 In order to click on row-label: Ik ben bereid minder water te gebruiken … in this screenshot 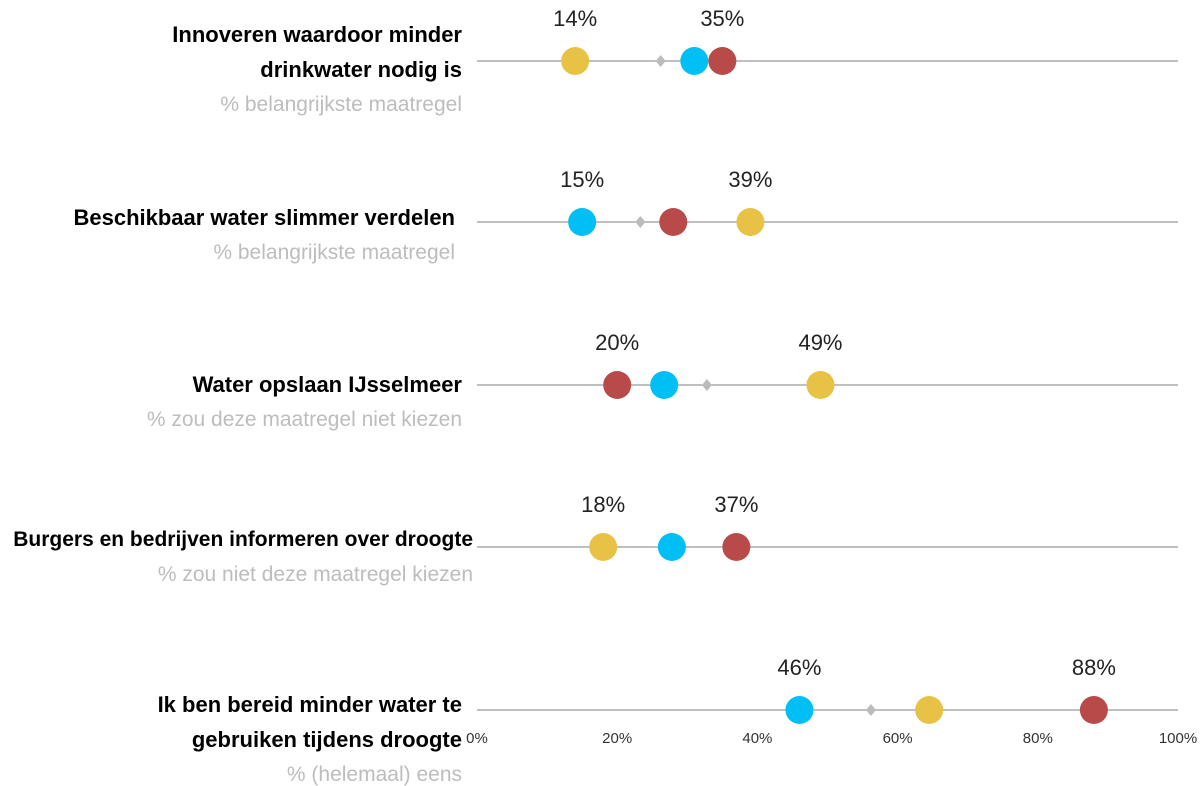, I will do `click(309, 722)`.